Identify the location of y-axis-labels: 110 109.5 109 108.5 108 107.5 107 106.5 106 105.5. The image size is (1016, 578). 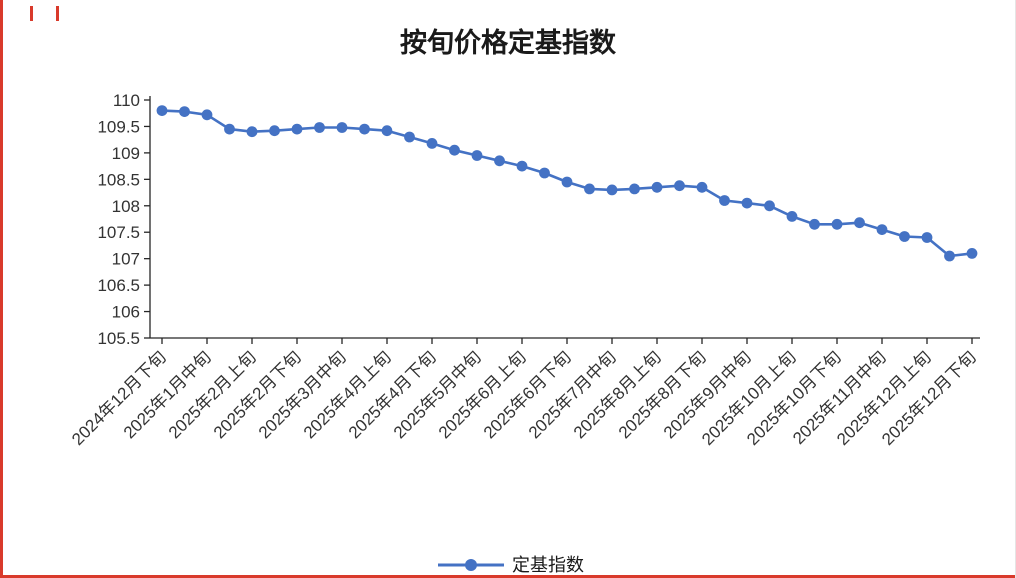
(118, 219).